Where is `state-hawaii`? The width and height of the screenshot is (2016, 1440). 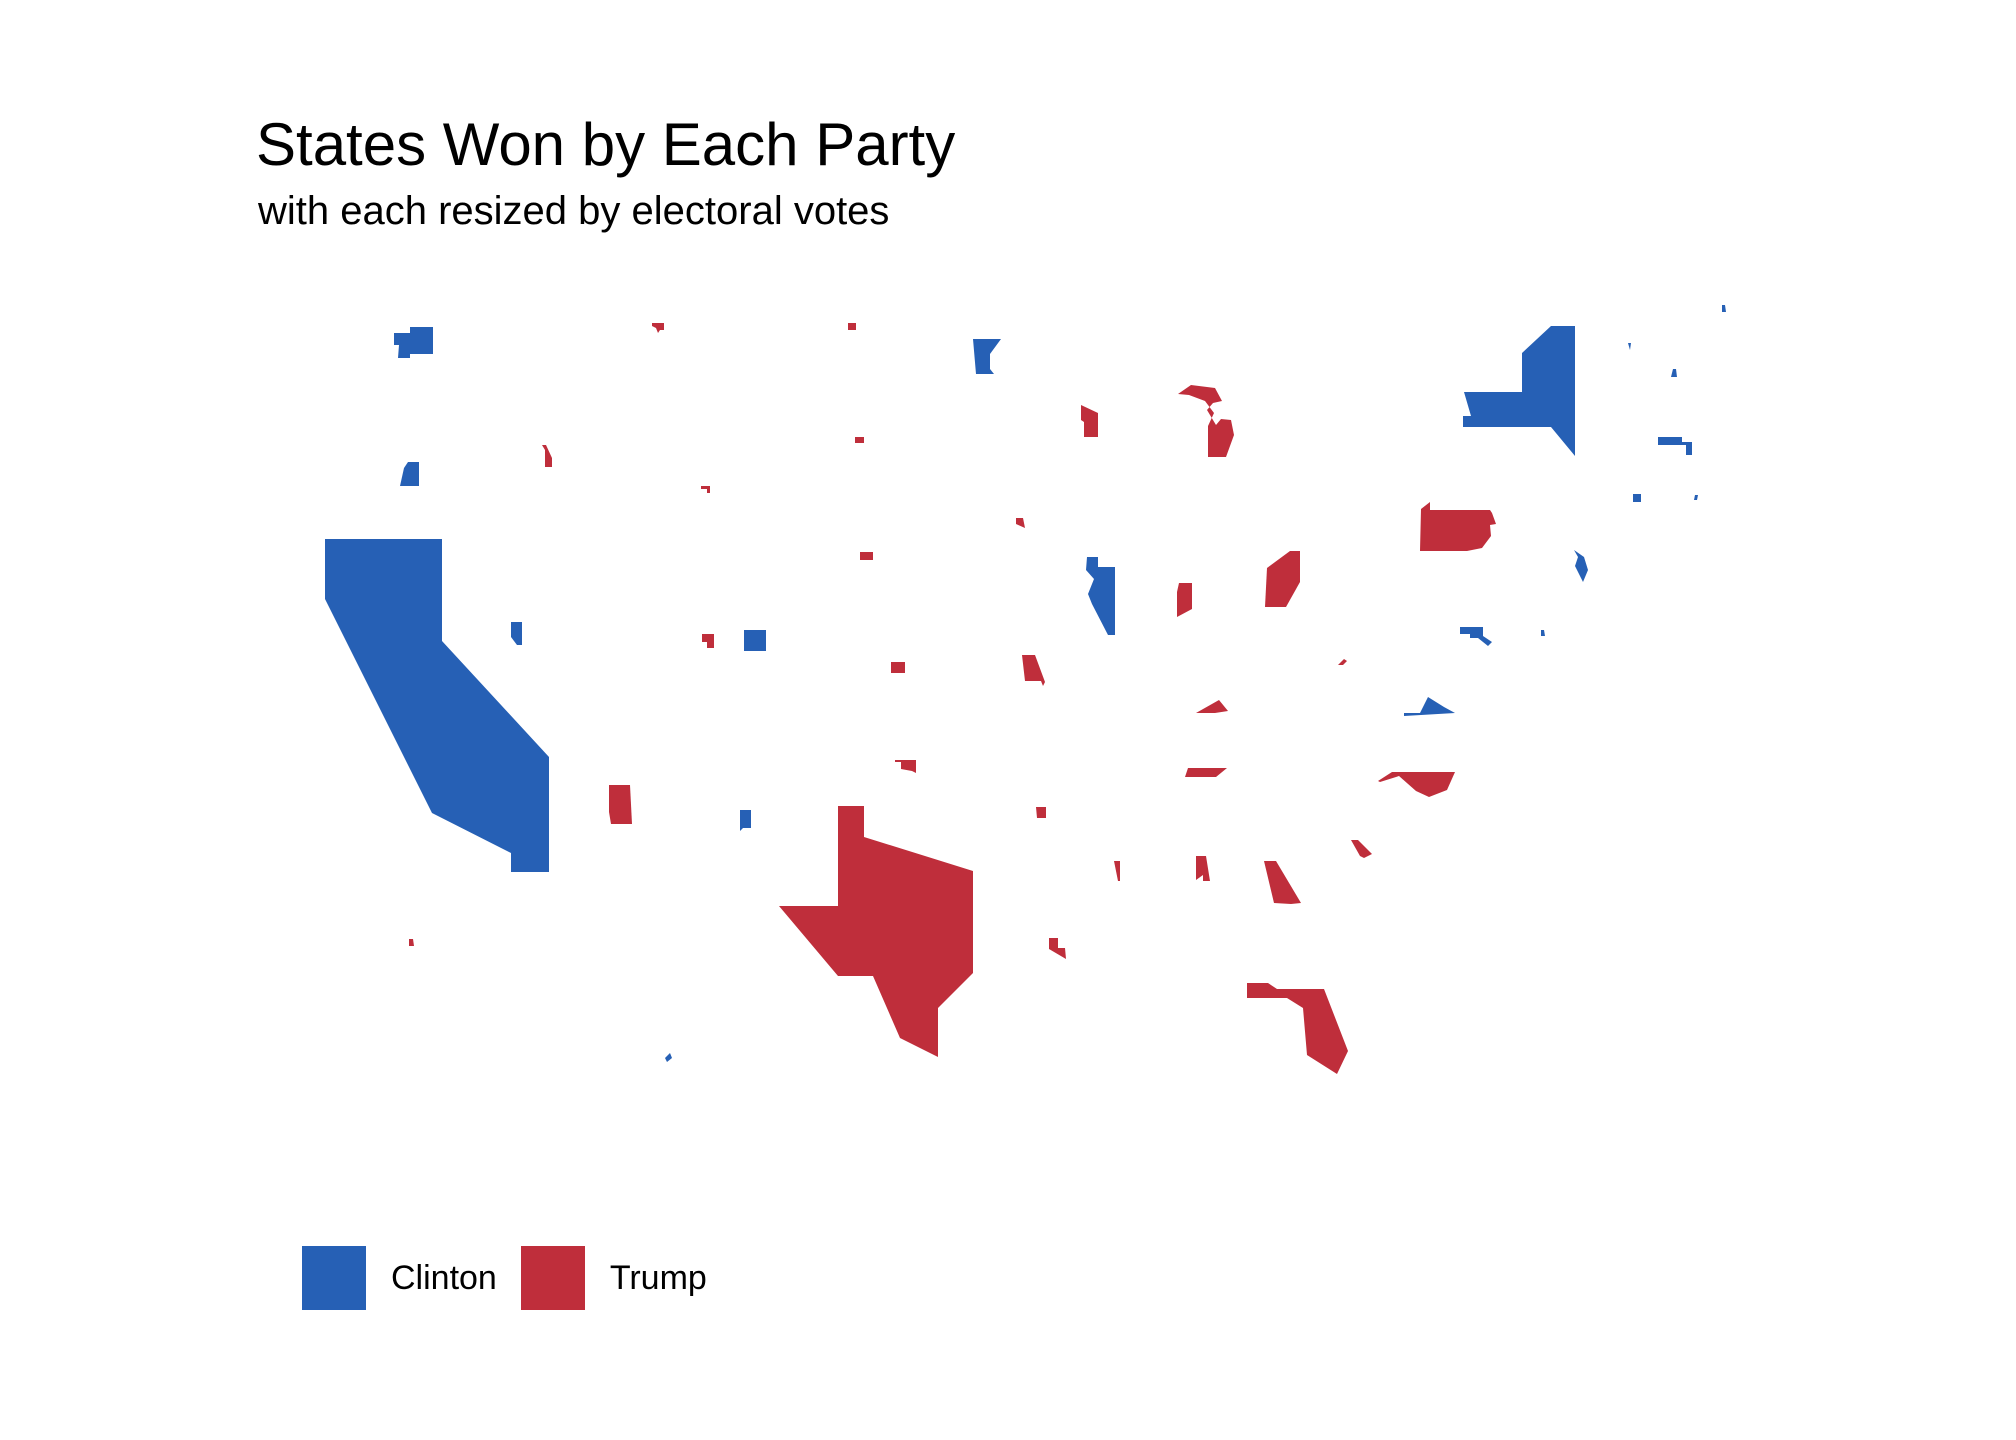
state-hawaii is located at coordinates (668, 1057).